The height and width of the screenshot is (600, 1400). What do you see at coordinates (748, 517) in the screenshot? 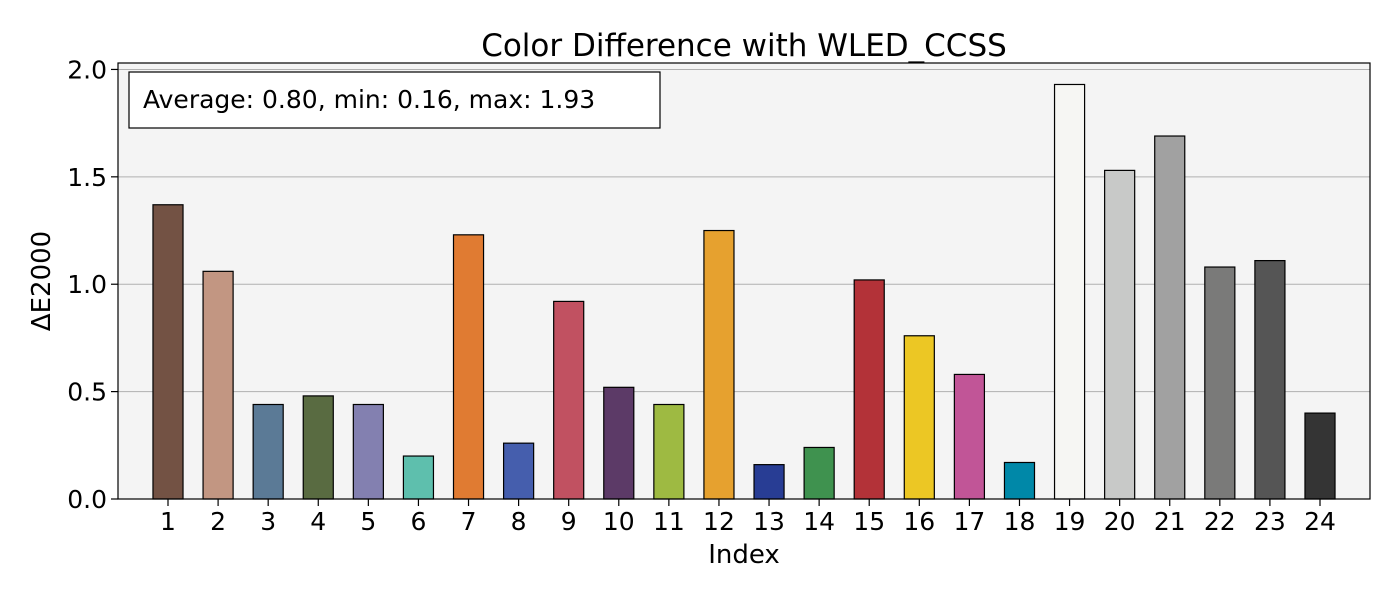
I see `x-axis-ticks: 1 2 3 4 5 6 7 8 9 10 11 12 13 14 15 16 17 18 19 20 21 22 23 24` at bounding box center [748, 517].